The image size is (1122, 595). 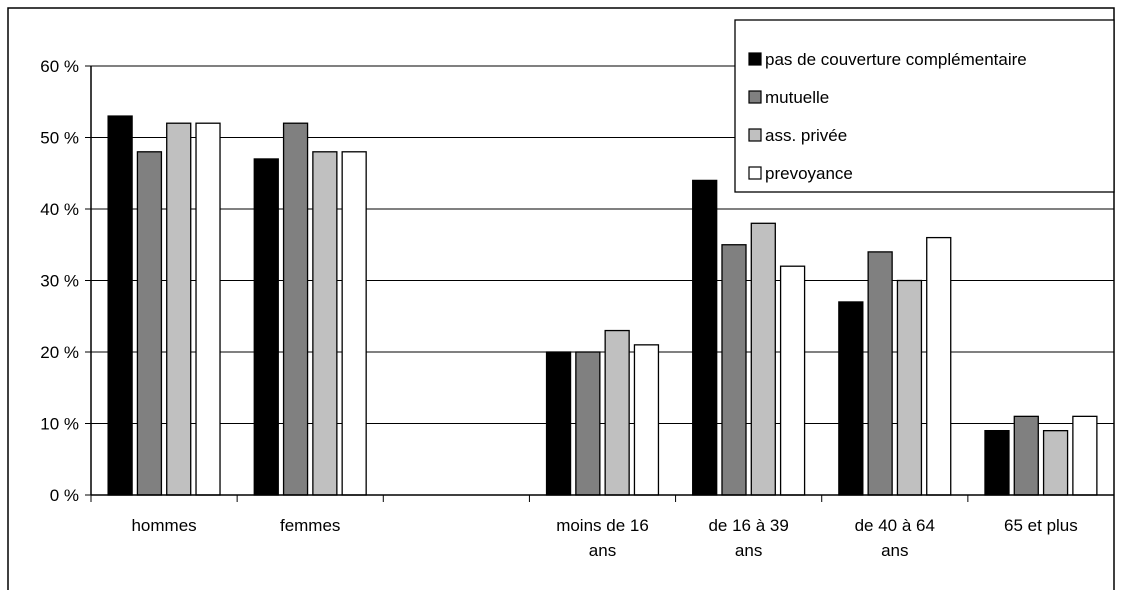 What do you see at coordinates (59, 138) in the screenshot?
I see `y-tick-label: 50 %` at bounding box center [59, 138].